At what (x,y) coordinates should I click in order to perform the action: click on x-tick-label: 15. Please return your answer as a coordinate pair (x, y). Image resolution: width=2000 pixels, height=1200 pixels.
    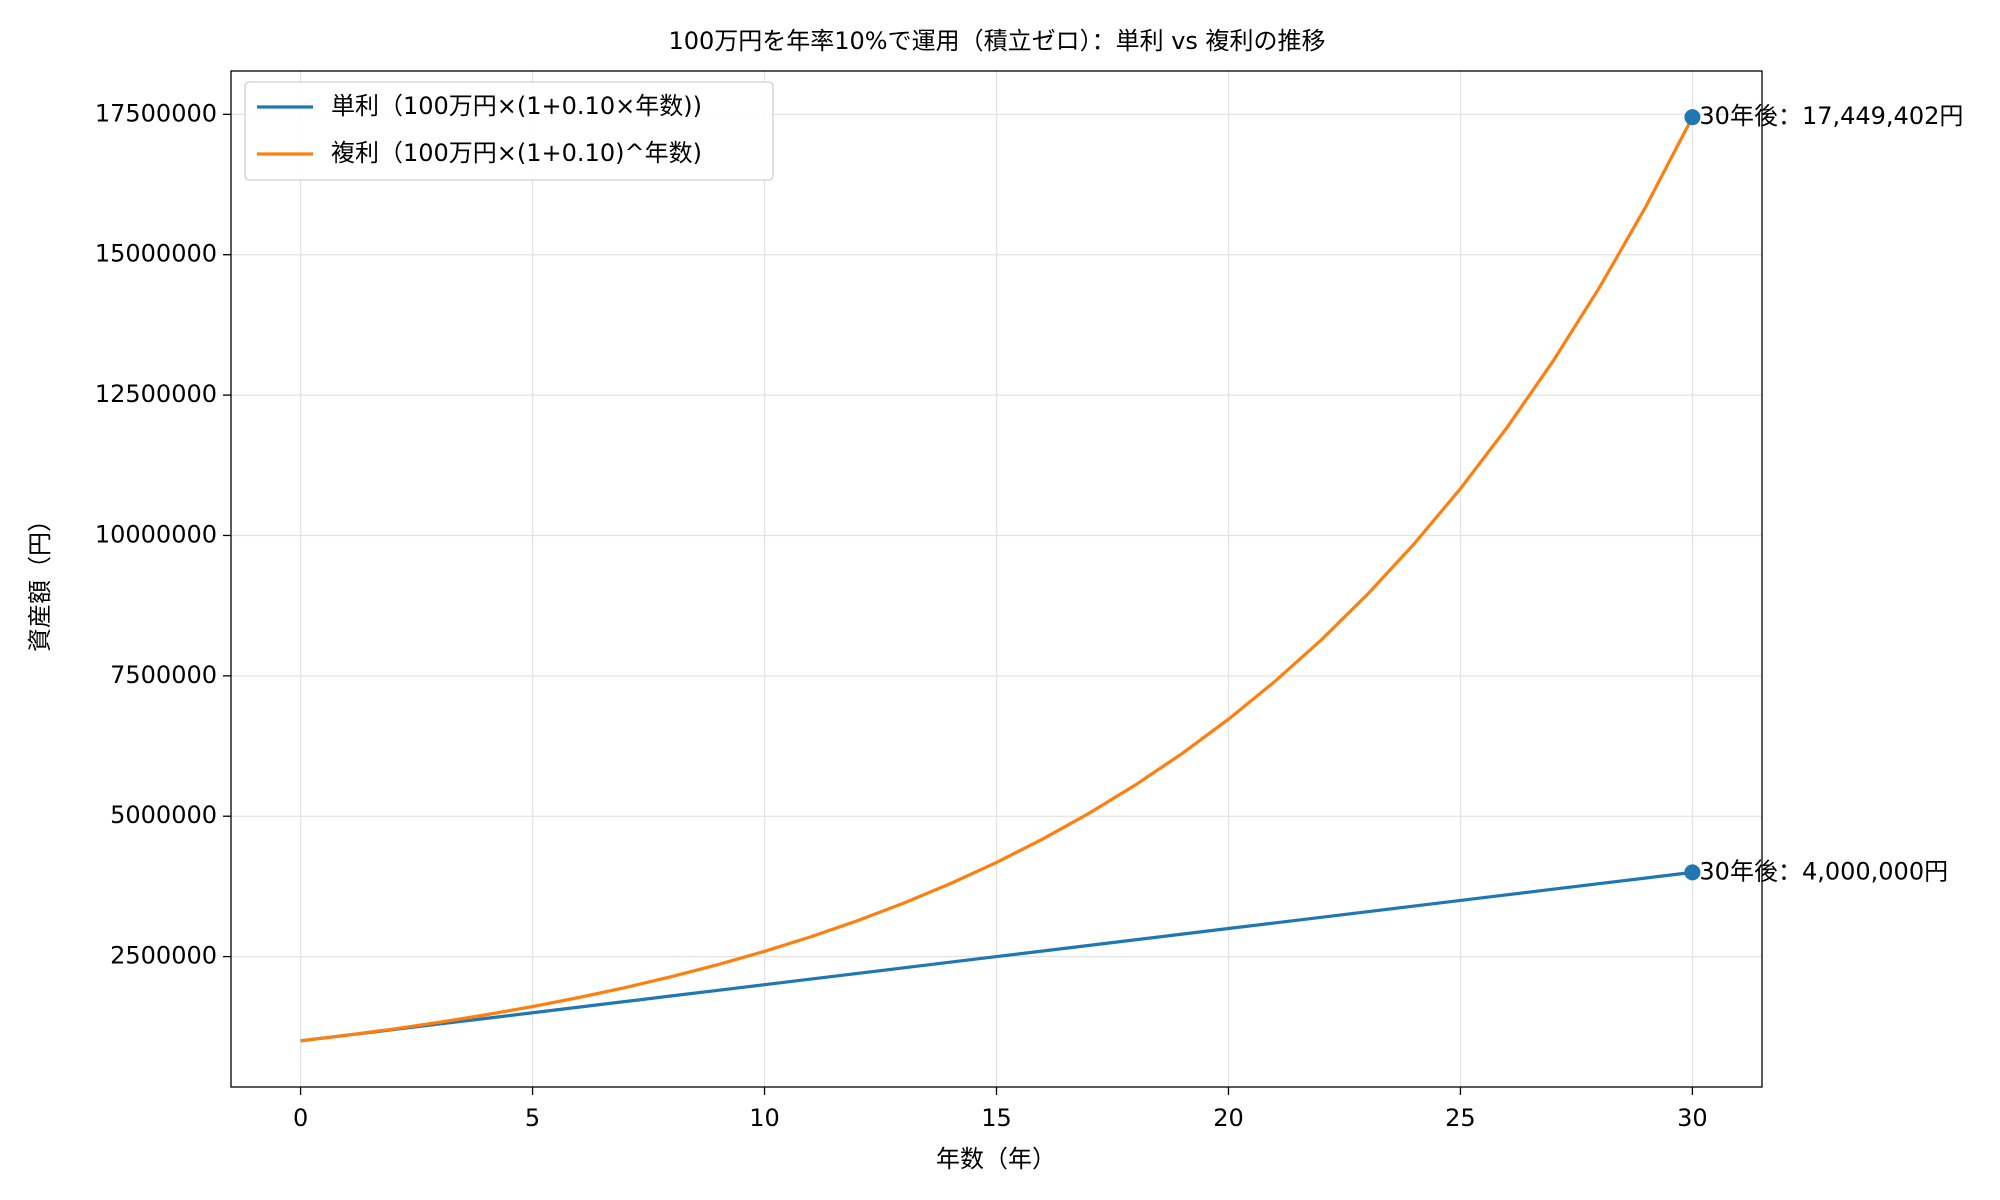
    Looking at the image, I should click on (996, 1118).